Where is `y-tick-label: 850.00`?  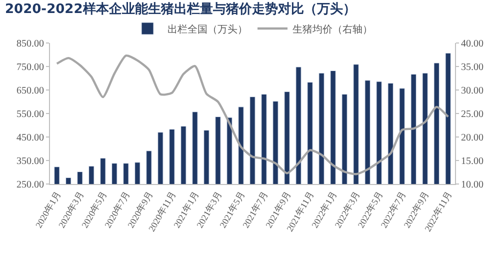 y-tick-label: 850.00 is located at coordinates (30, 44).